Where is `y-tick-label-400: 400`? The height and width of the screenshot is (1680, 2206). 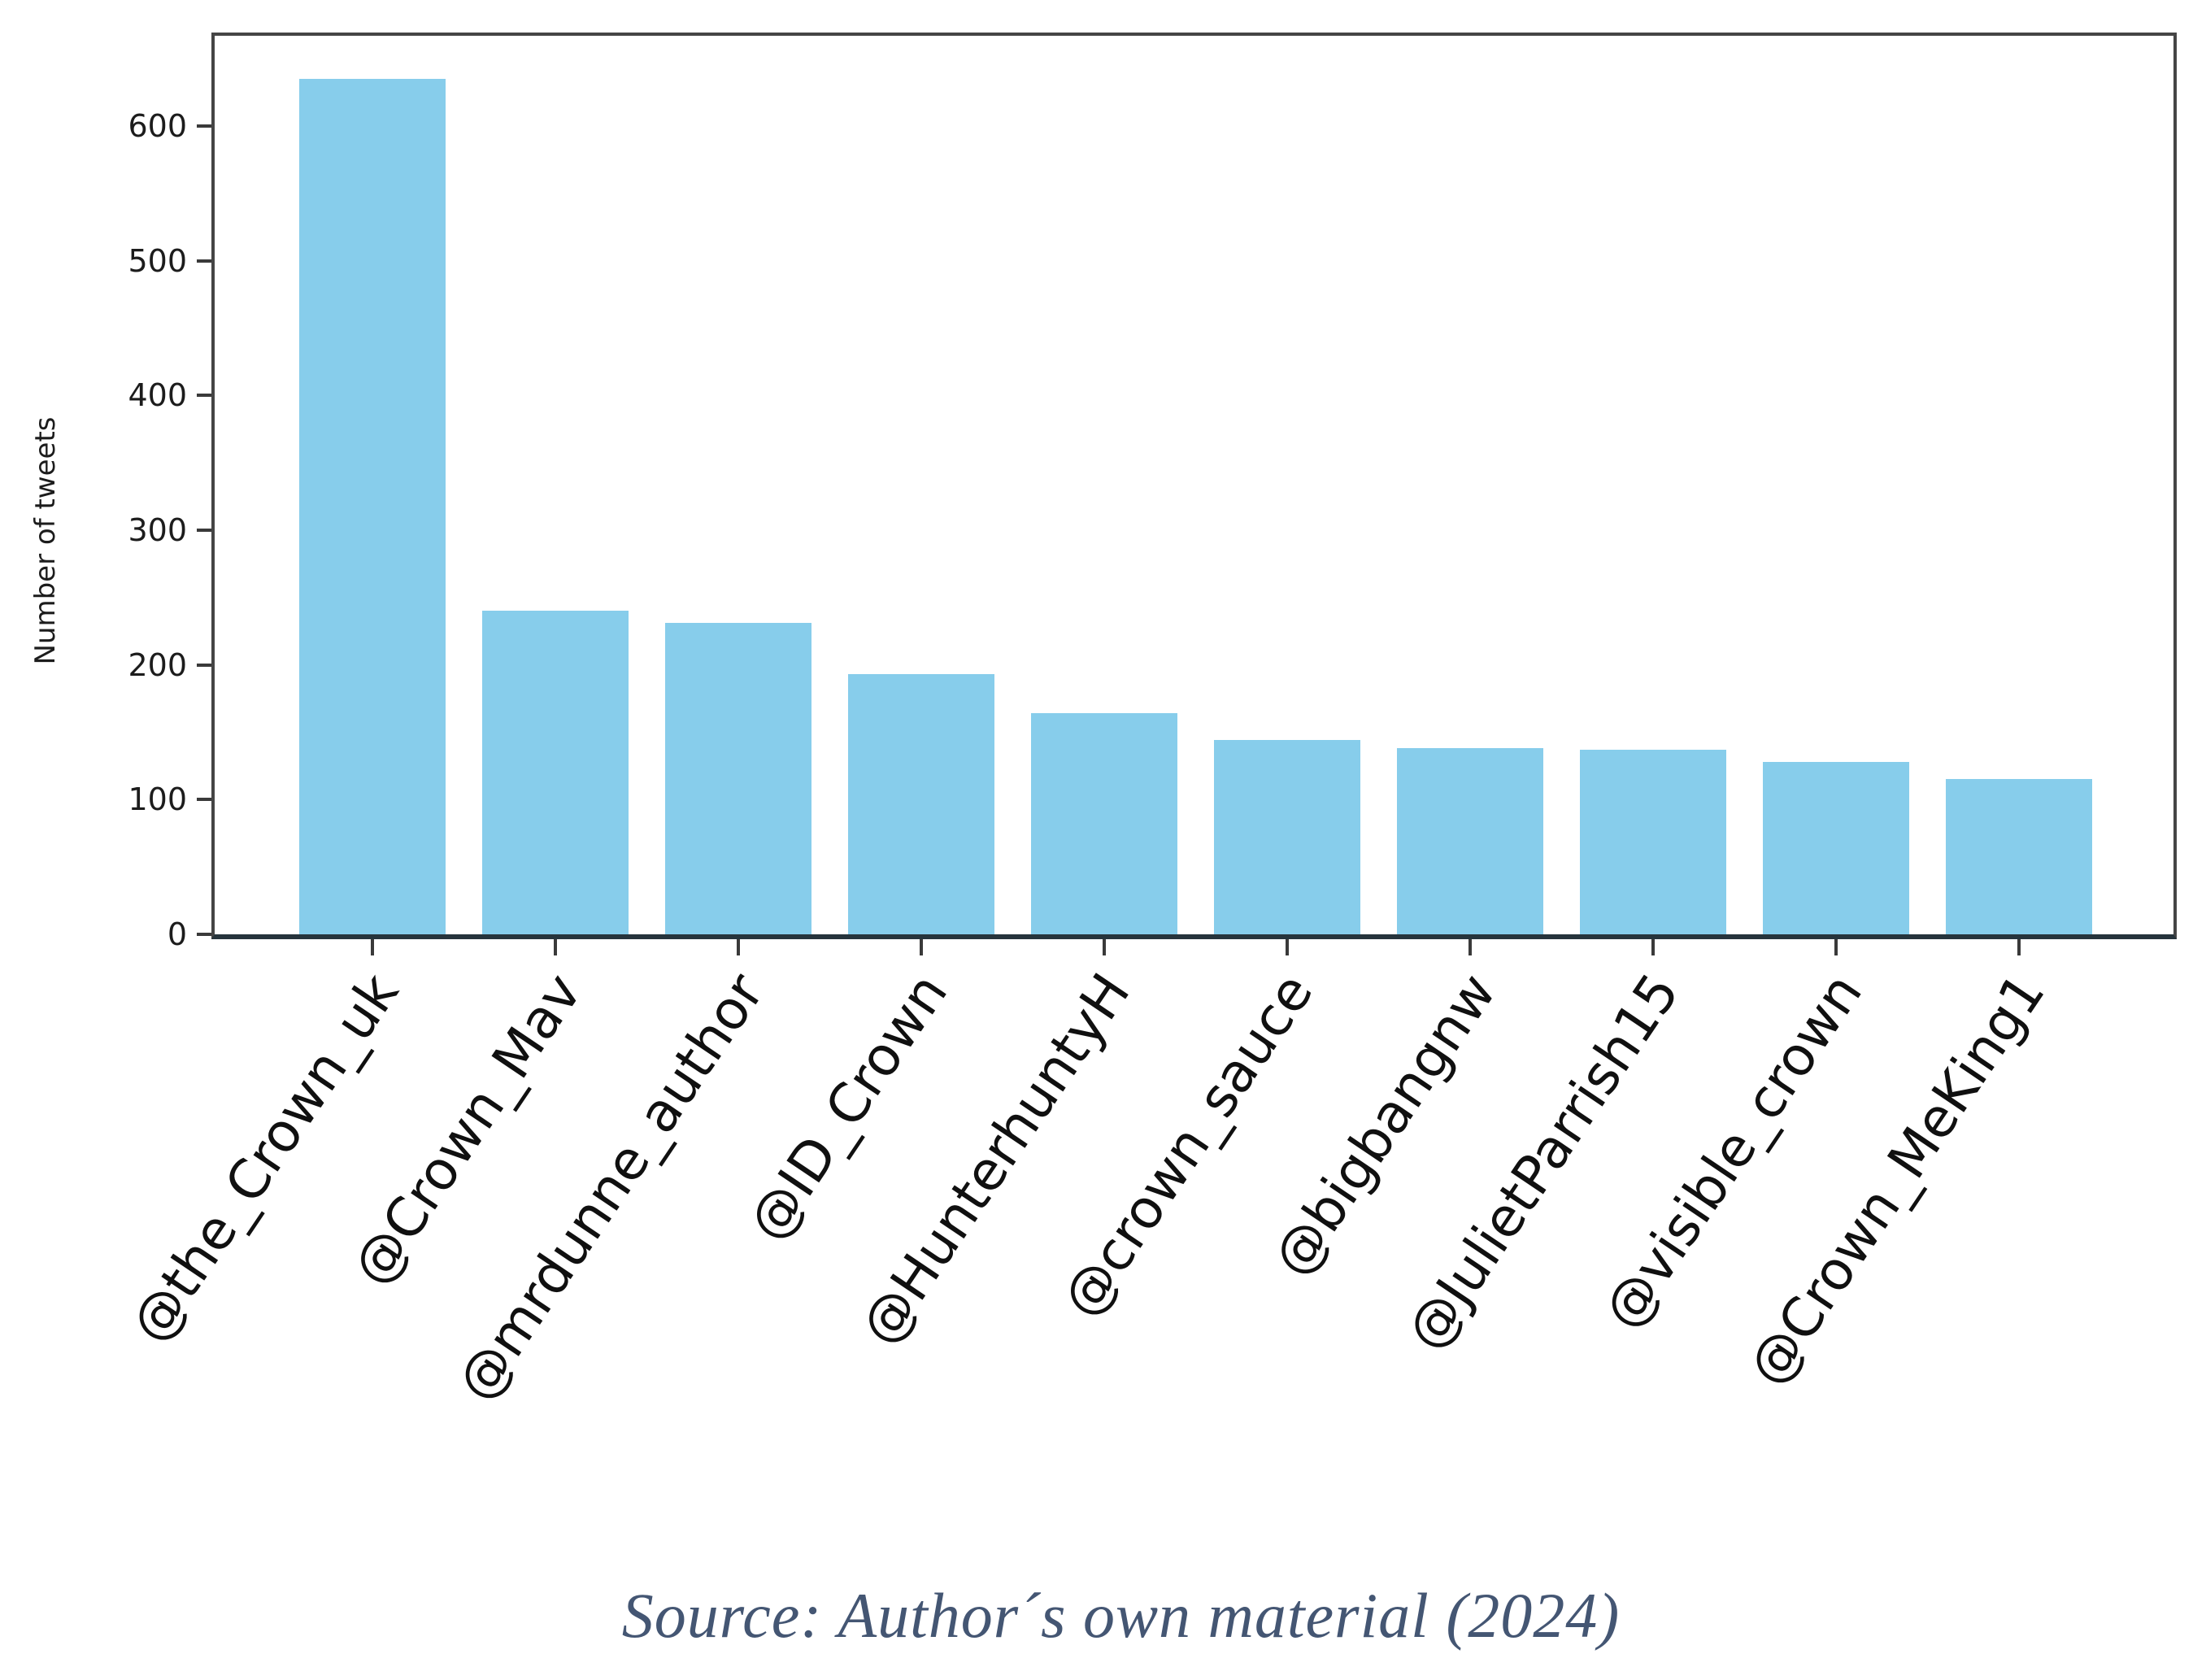
y-tick-label-400: 400 is located at coordinates (157, 395).